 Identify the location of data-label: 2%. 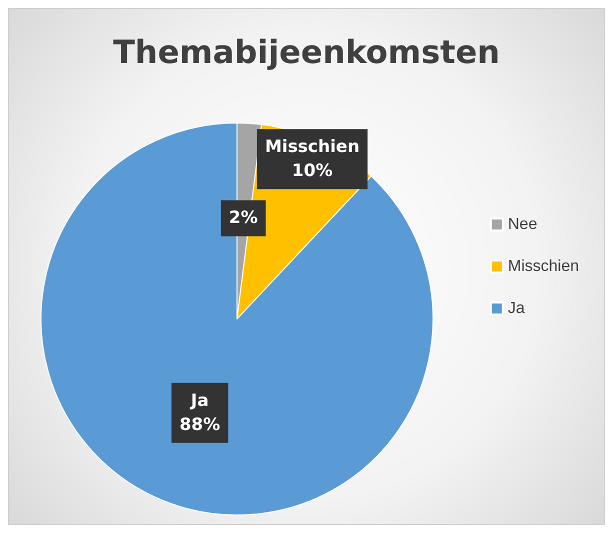
(243, 218).